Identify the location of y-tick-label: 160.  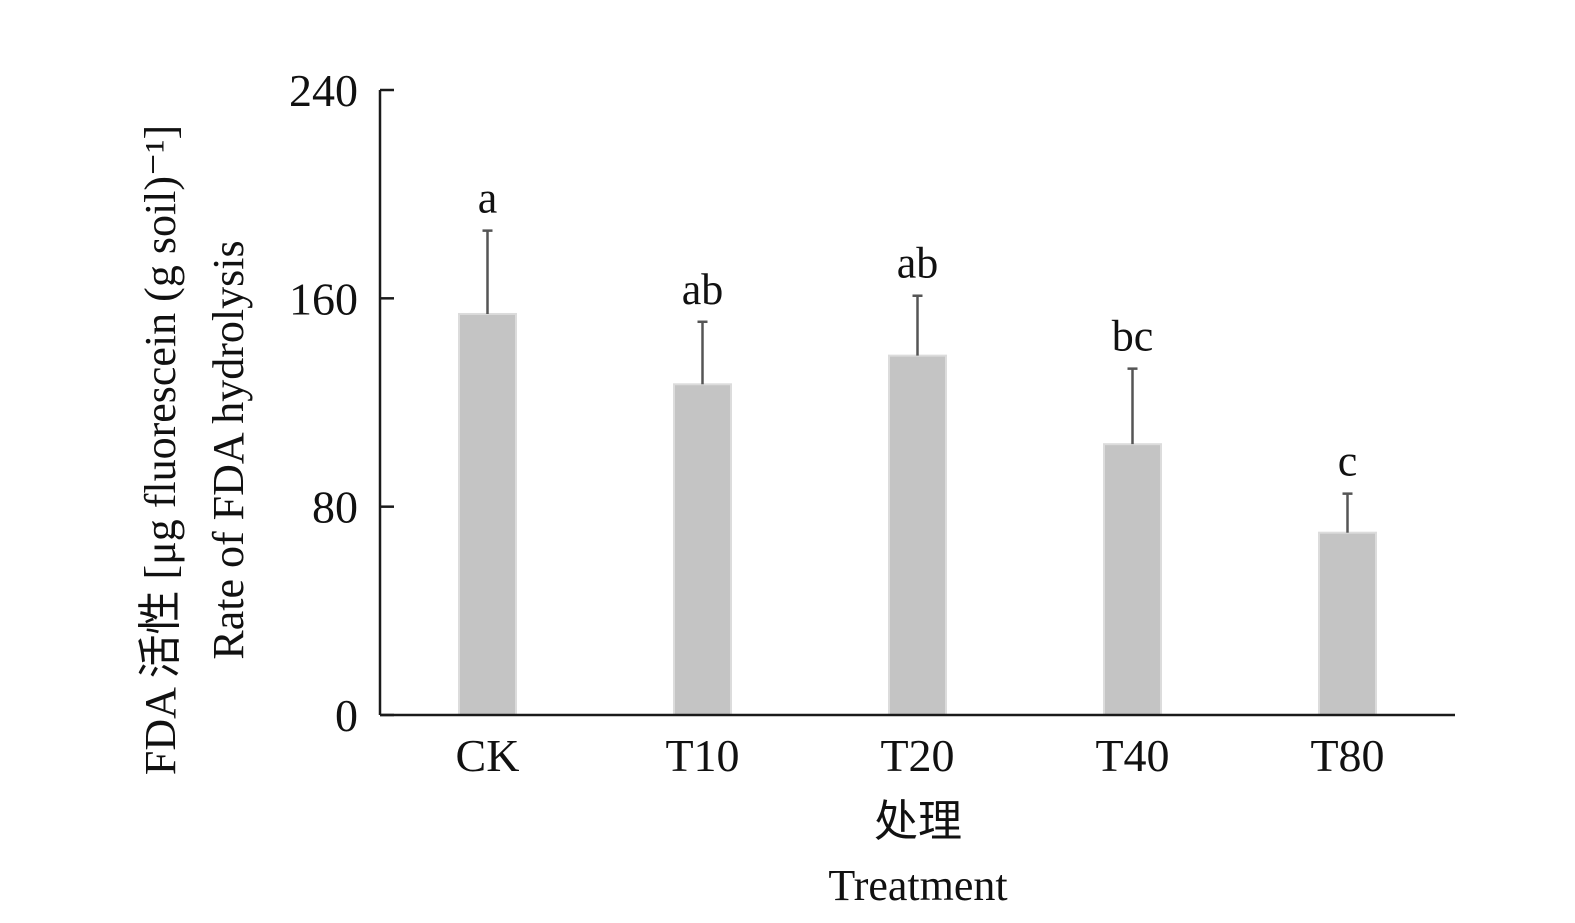
(323, 298).